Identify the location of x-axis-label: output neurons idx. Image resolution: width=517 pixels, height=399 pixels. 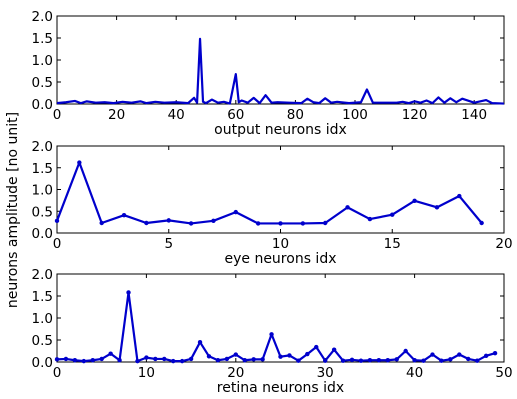
(280, 130).